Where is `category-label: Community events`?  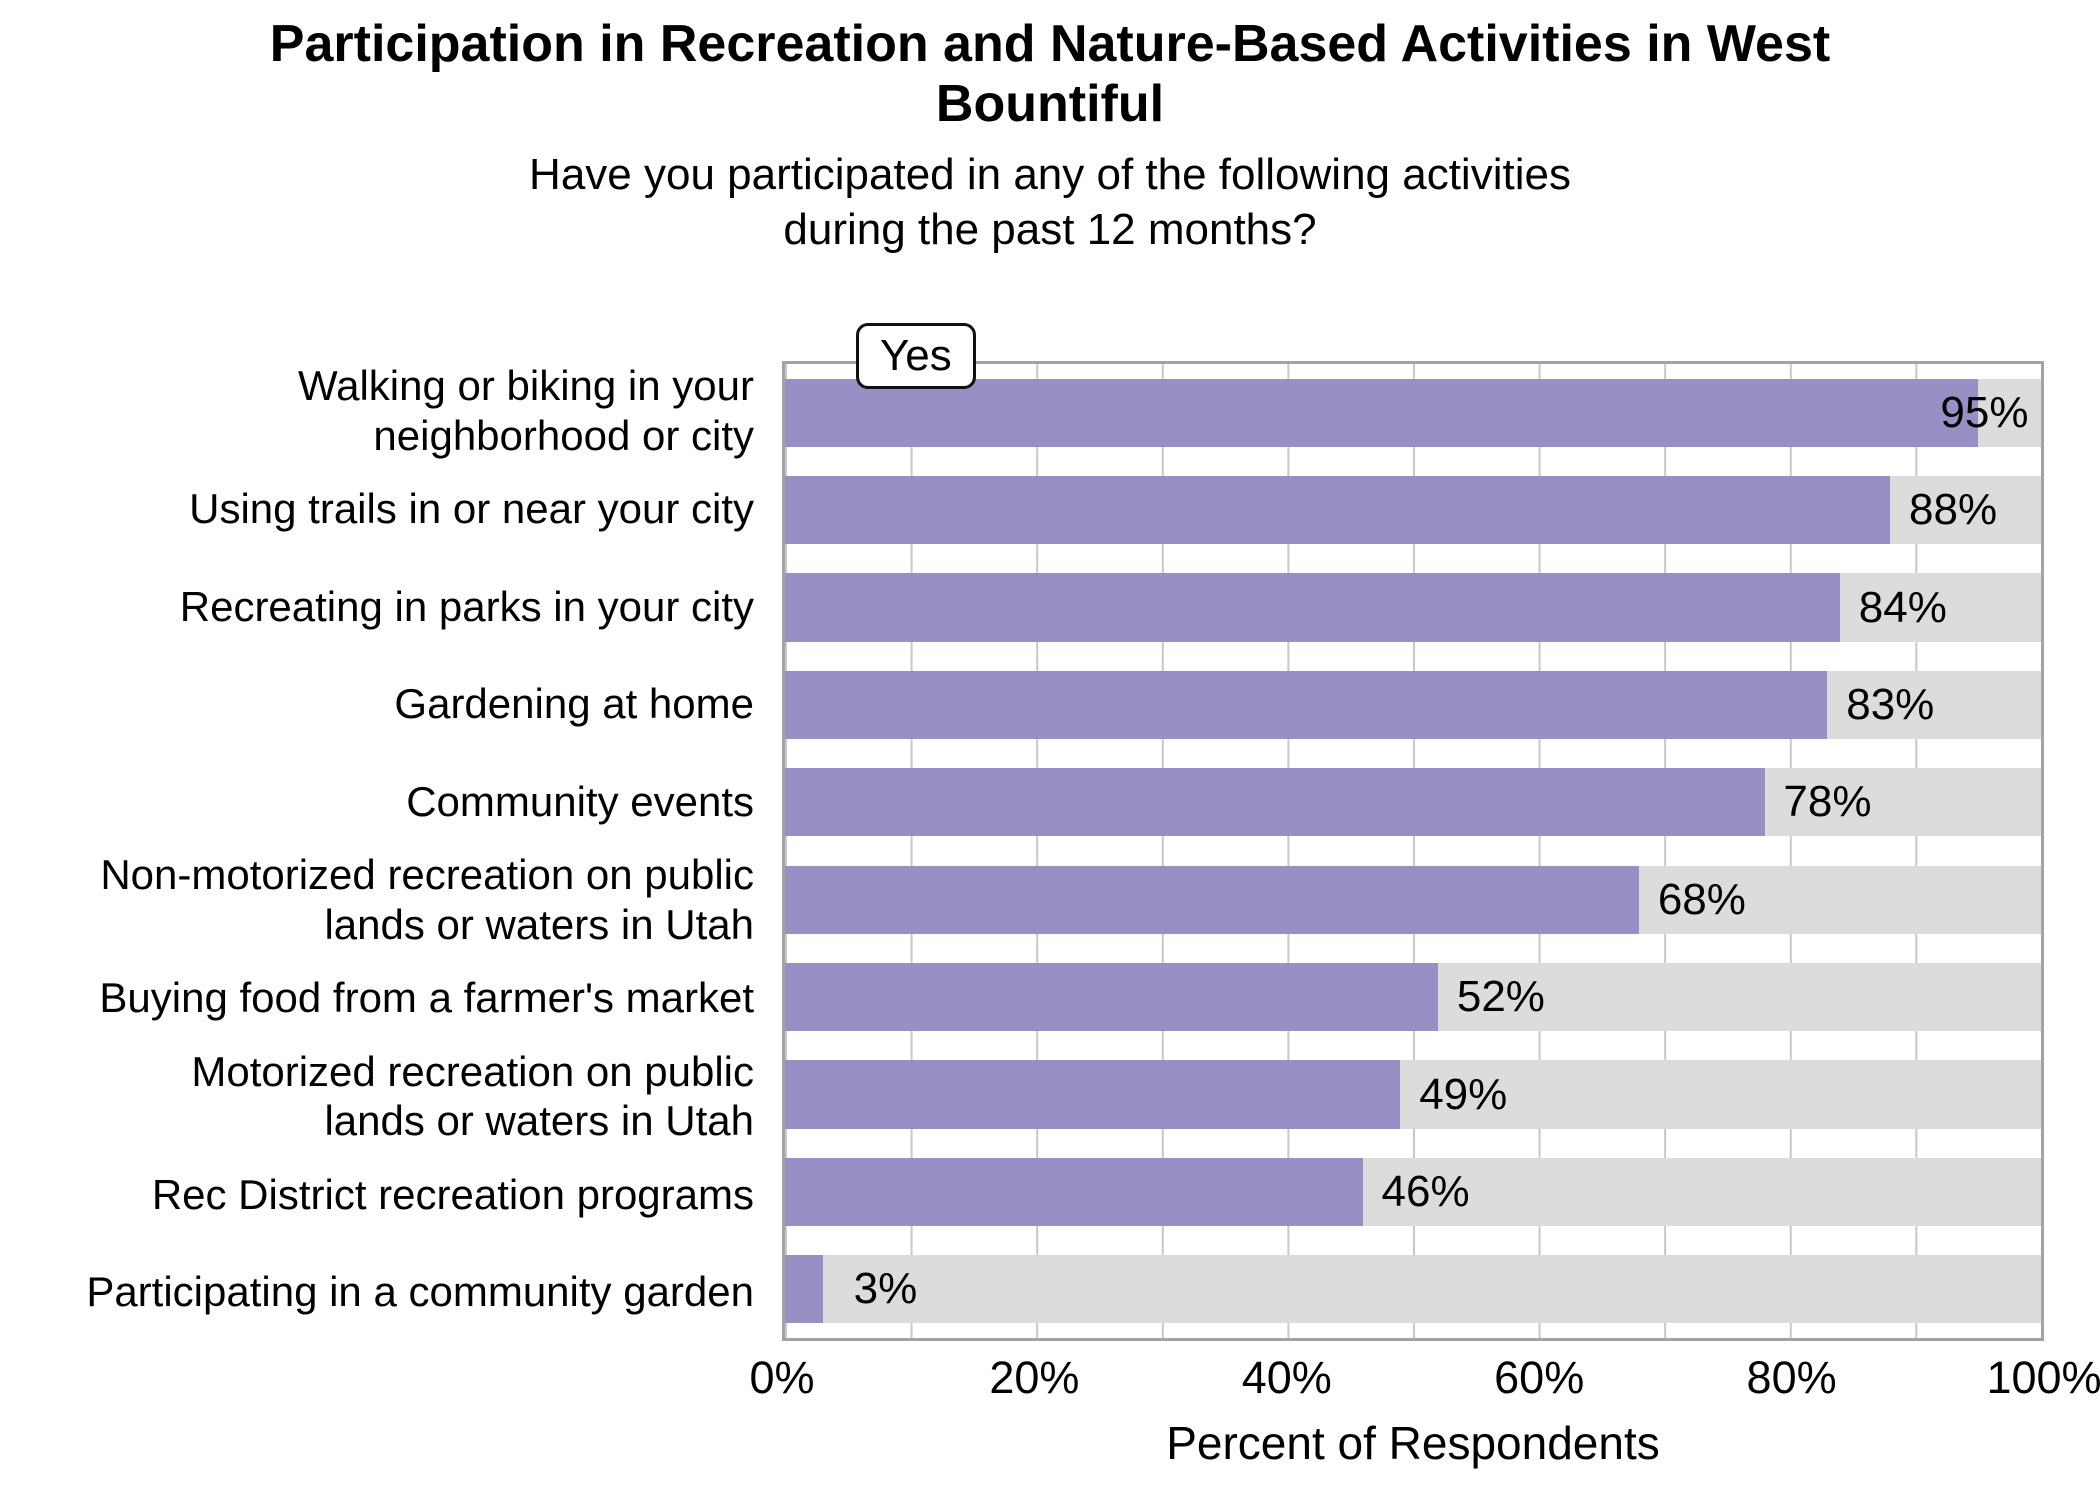
category-label: Community events is located at coordinates (580, 801).